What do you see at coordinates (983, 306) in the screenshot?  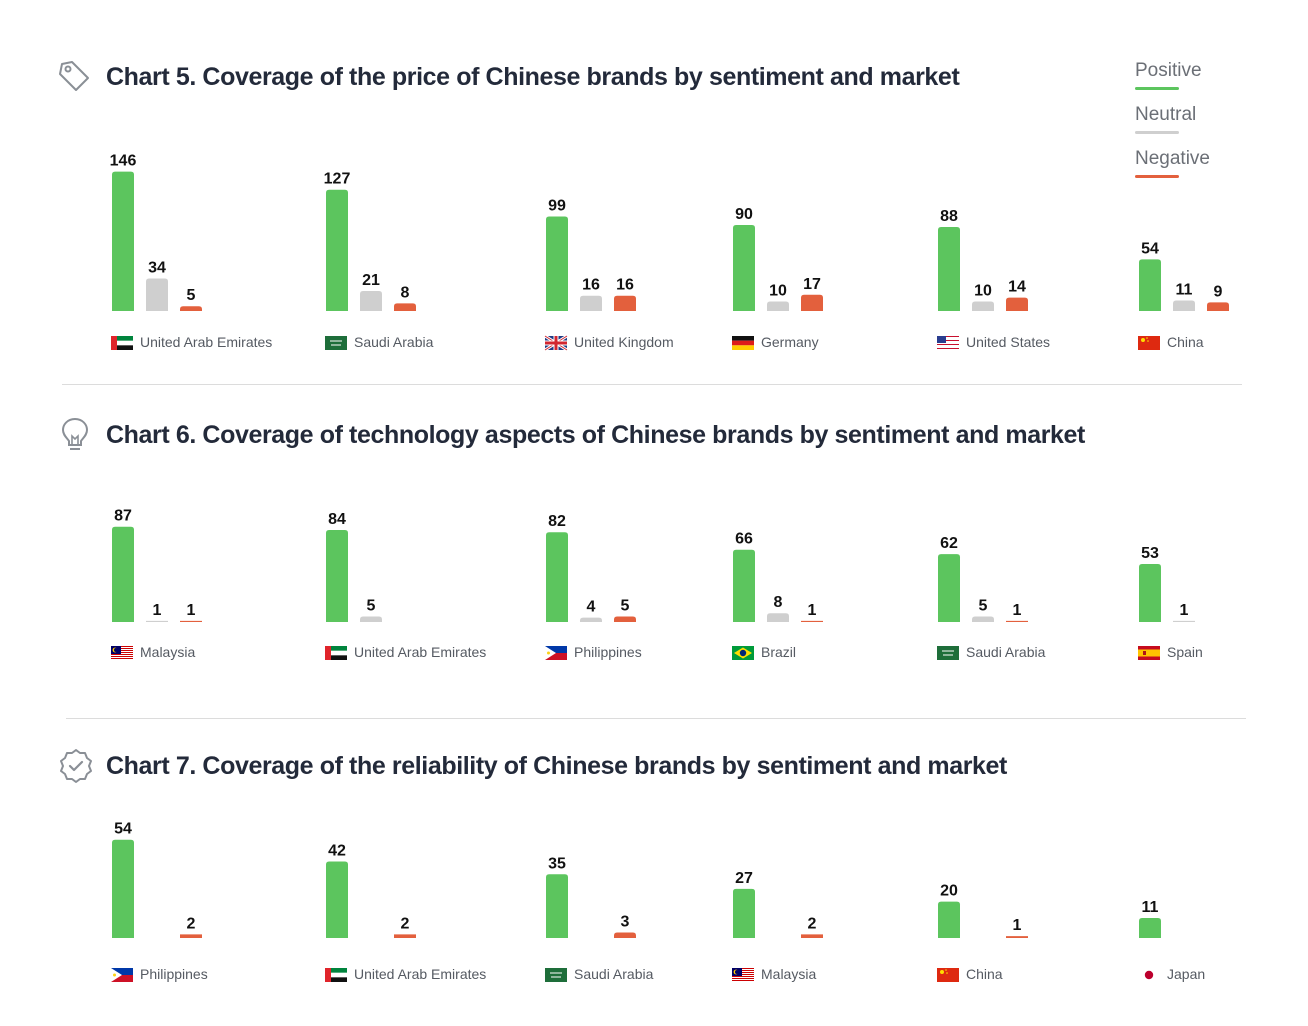 I see `bar-neutral-united-states` at bounding box center [983, 306].